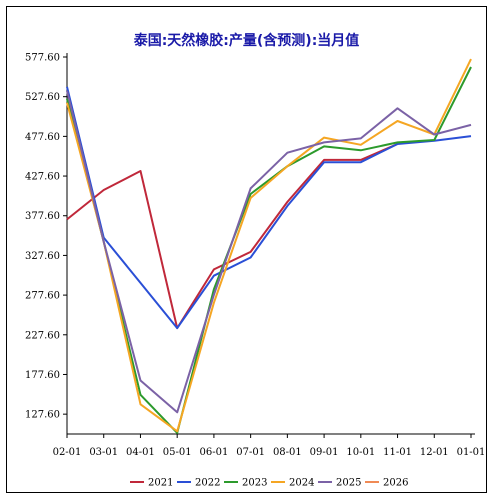 The width and height of the screenshot is (493, 499). I want to click on y-tick-label: 327.60, so click(42, 256).